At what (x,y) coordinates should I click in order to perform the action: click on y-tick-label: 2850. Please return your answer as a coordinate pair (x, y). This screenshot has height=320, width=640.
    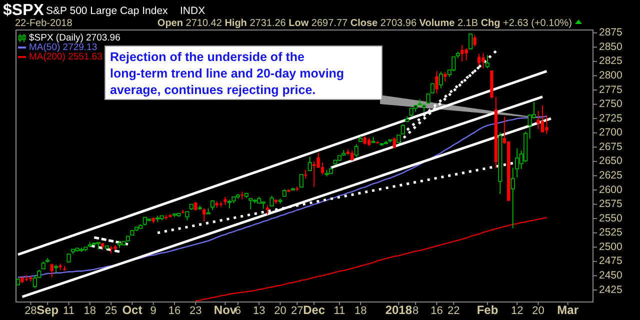
    Looking at the image, I should click on (611, 46).